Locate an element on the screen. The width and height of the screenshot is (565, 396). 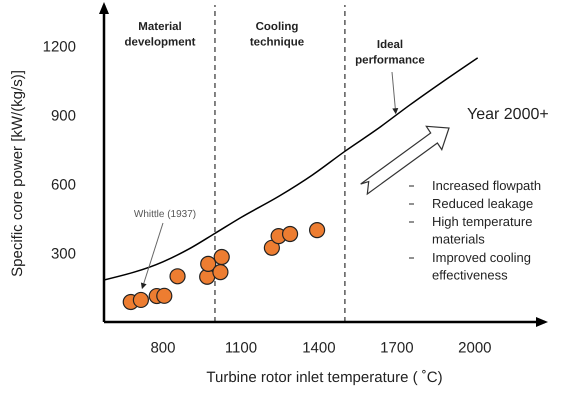
y-tick-label: 600 is located at coordinates (63, 185).